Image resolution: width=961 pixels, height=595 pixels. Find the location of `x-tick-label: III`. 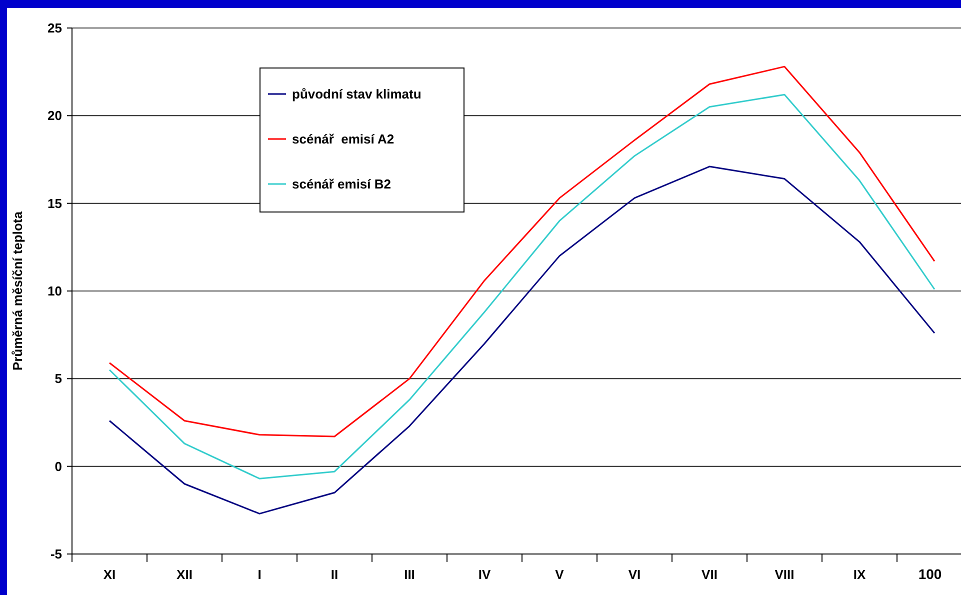

x-tick-label: III is located at coordinates (409, 574).